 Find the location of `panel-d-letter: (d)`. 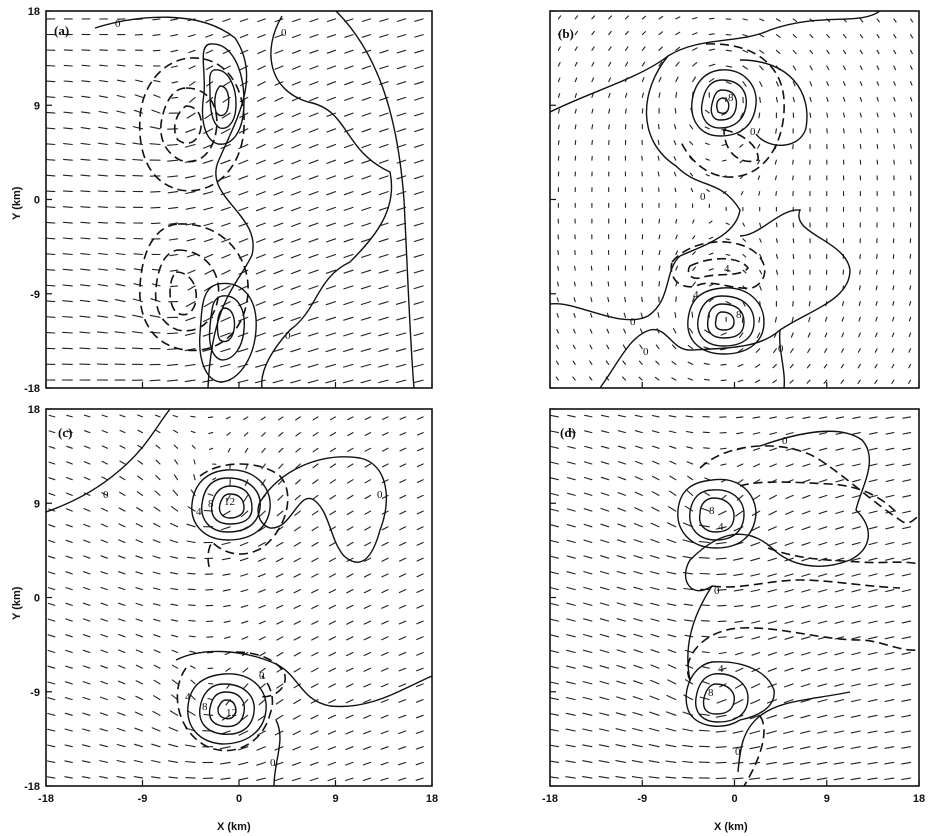

panel-d-letter: (d) is located at coordinates (568, 432).